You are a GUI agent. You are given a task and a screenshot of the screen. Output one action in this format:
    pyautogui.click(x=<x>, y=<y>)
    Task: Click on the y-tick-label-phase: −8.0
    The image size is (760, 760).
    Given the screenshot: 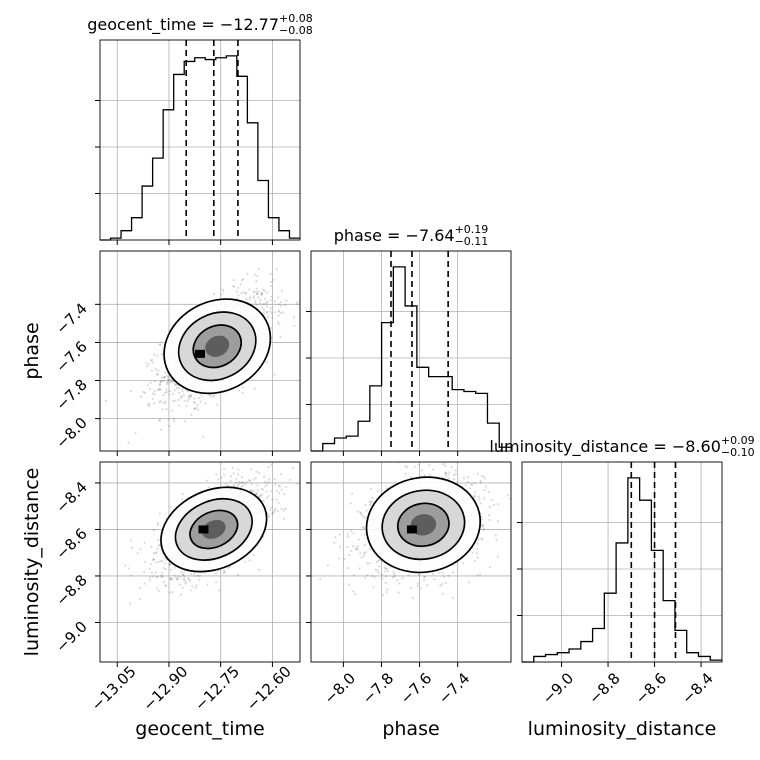 What is the action you would take?
    pyautogui.click(x=71, y=433)
    